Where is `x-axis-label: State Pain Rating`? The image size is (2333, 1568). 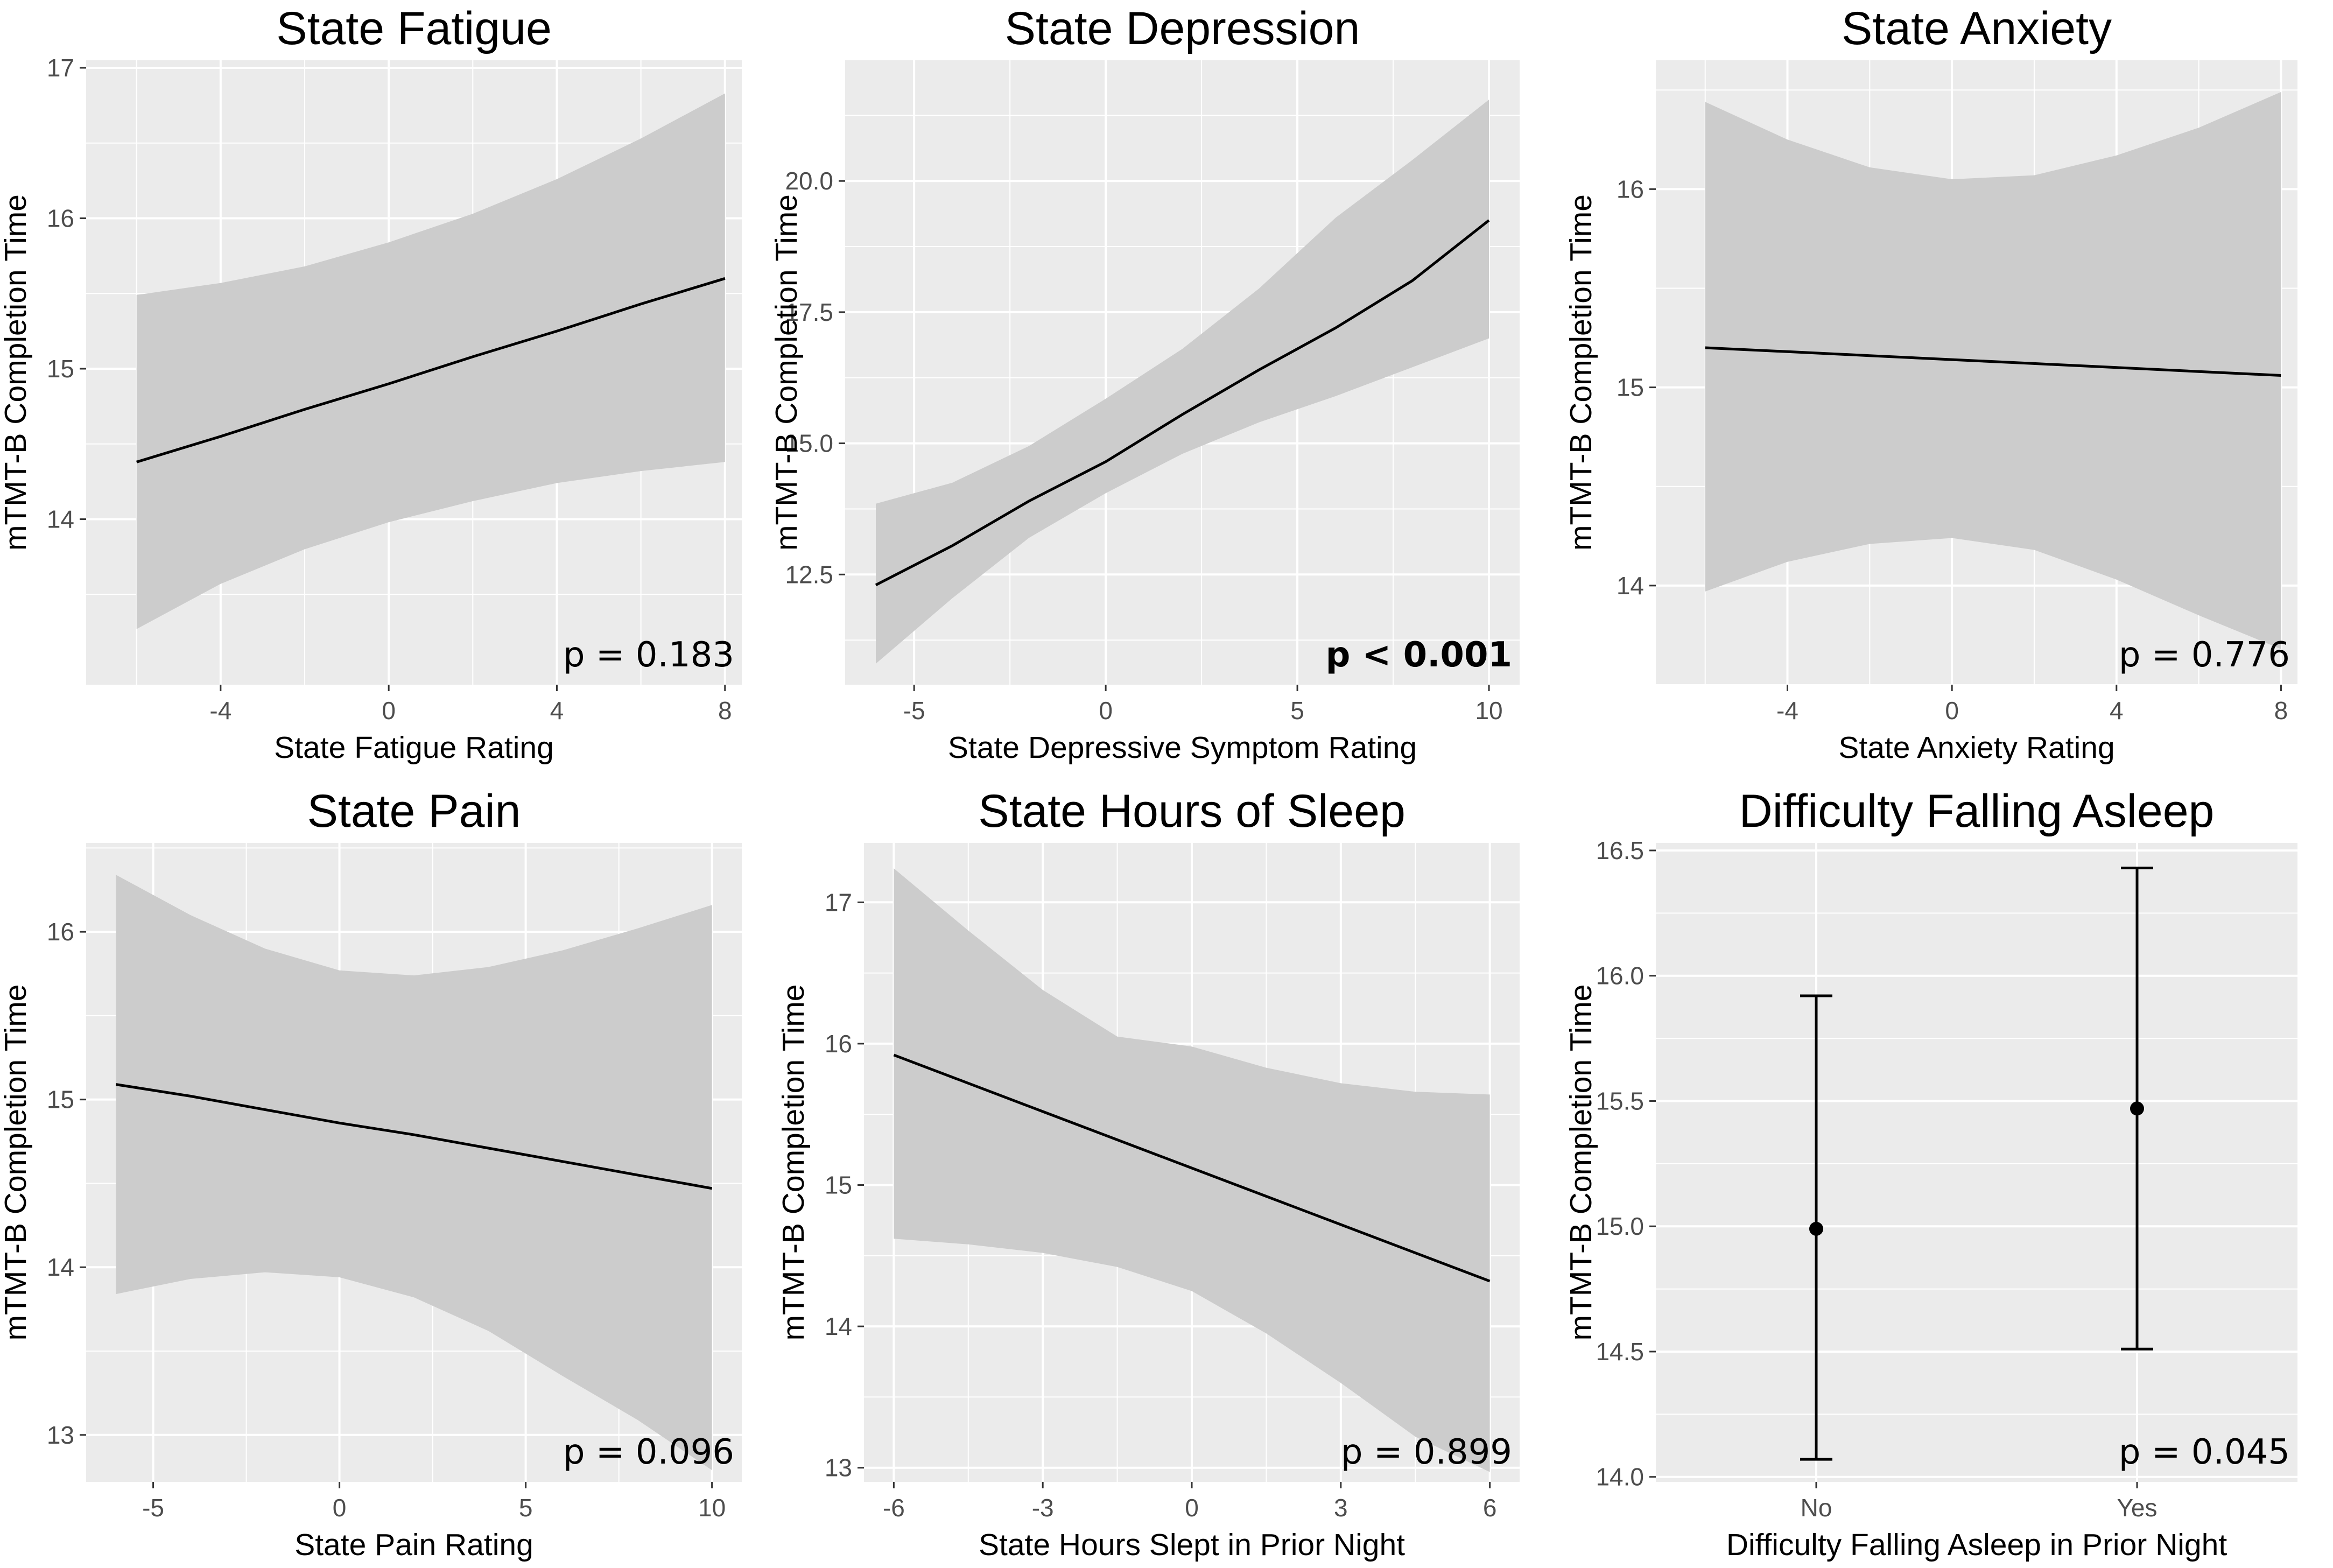 x-axis-label: State Pain Rating is located at coordinates (413, 1545).